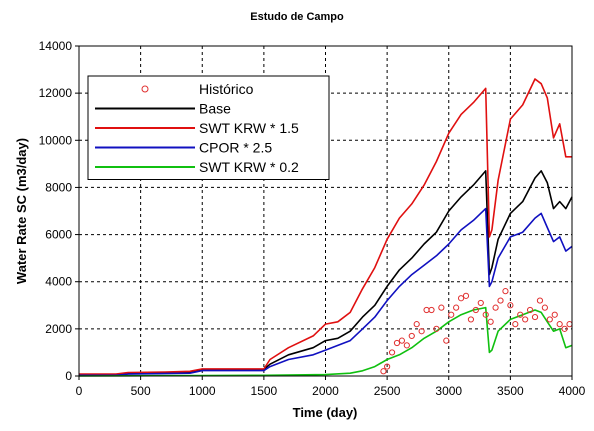 Image resolution: width=594 pixels, height=431 pixels. Describe the element at coordinates (56, 140) in the screenshot. I see `y-tick-label: 10000` at that location.